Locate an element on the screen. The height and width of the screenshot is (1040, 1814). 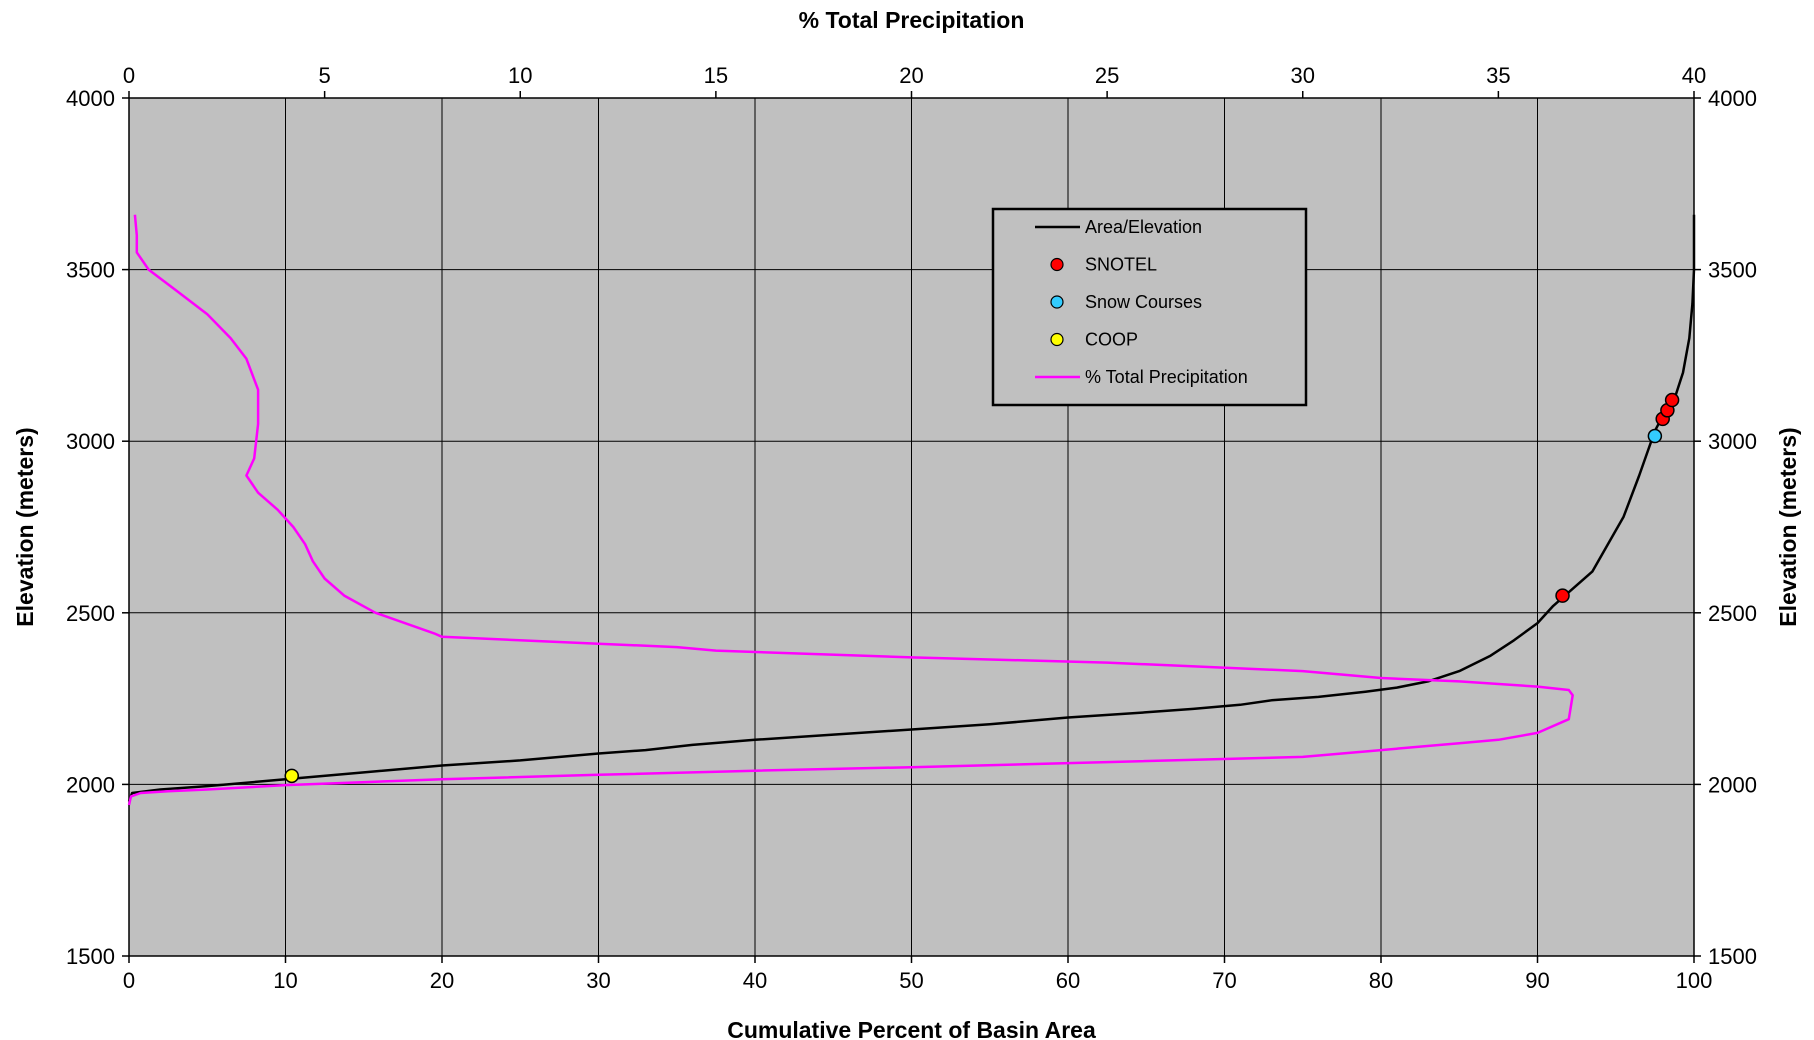
legend-box is located at coordinates (1149, 307).